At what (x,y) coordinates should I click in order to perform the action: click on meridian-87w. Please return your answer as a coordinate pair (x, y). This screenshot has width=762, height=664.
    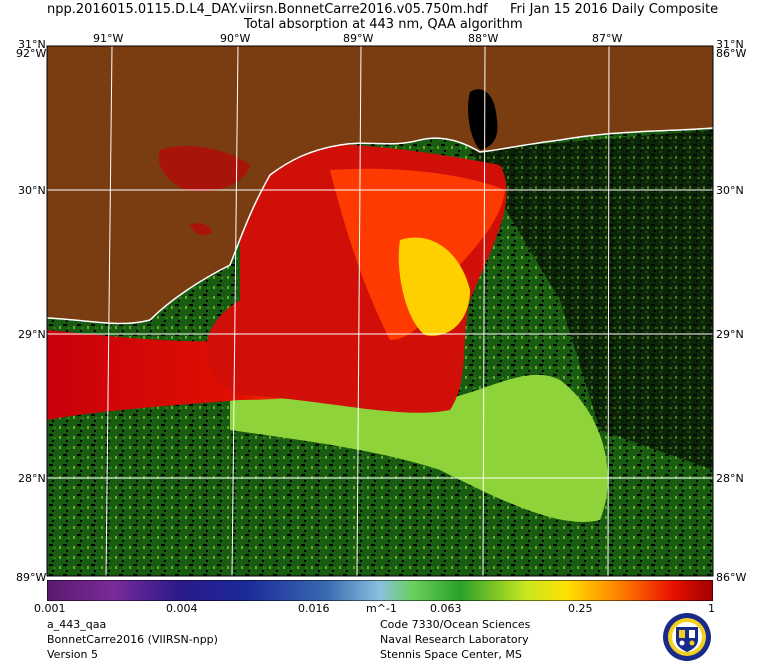
    Looking at the image, I should click on (608, 311).